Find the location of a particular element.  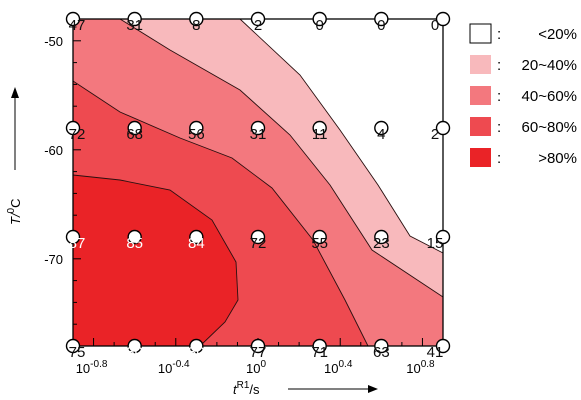

y-tick-label: -60 is located at coordinates (53, 150).